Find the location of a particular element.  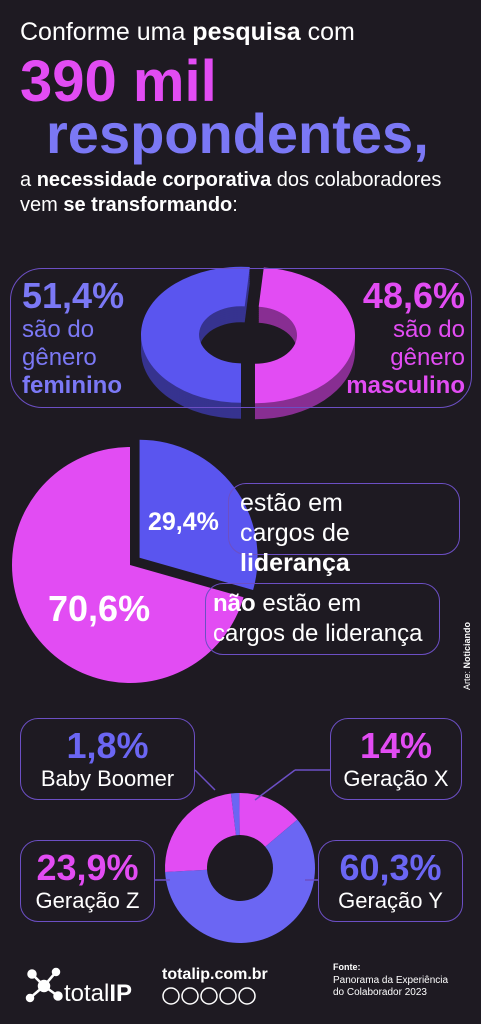

legend-label: não estão em cargos de liderança is located at coordinates (325, 619).